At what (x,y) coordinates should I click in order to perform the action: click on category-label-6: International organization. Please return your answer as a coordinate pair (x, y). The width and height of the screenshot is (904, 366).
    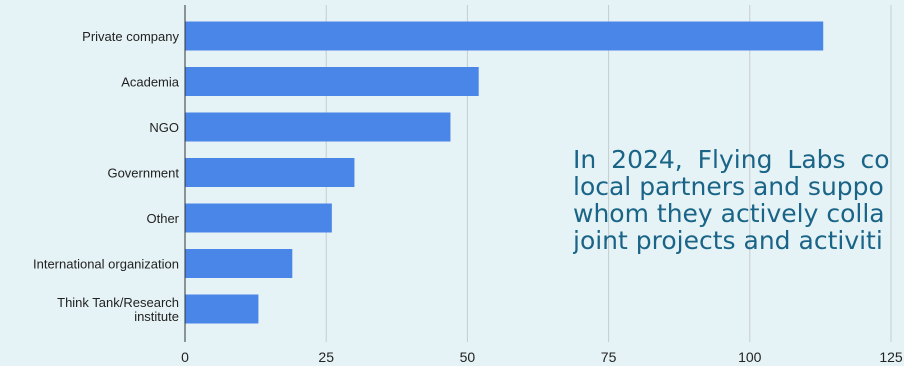
    Looking at the image, I should click on (106, 264).